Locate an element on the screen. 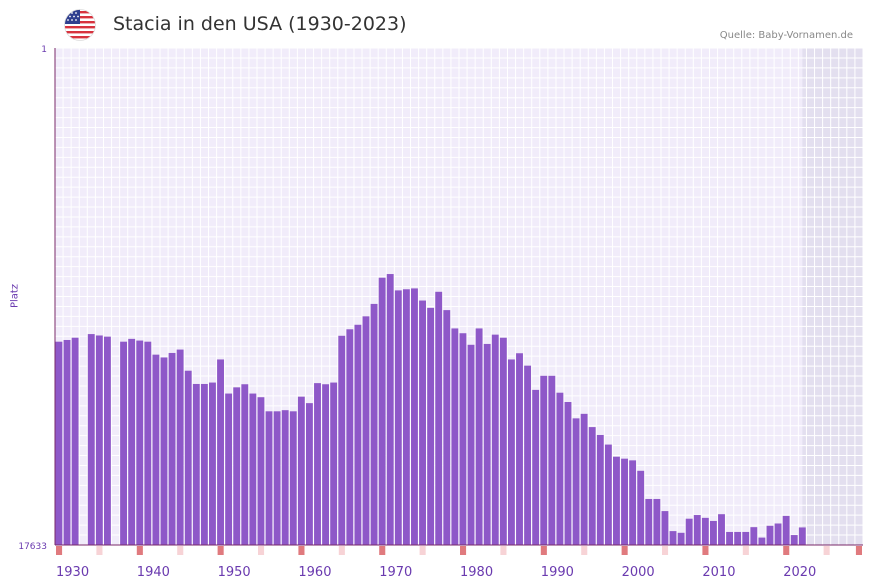 The image size is (873, 587). bar-1953 is located at coordinates (245, 464).